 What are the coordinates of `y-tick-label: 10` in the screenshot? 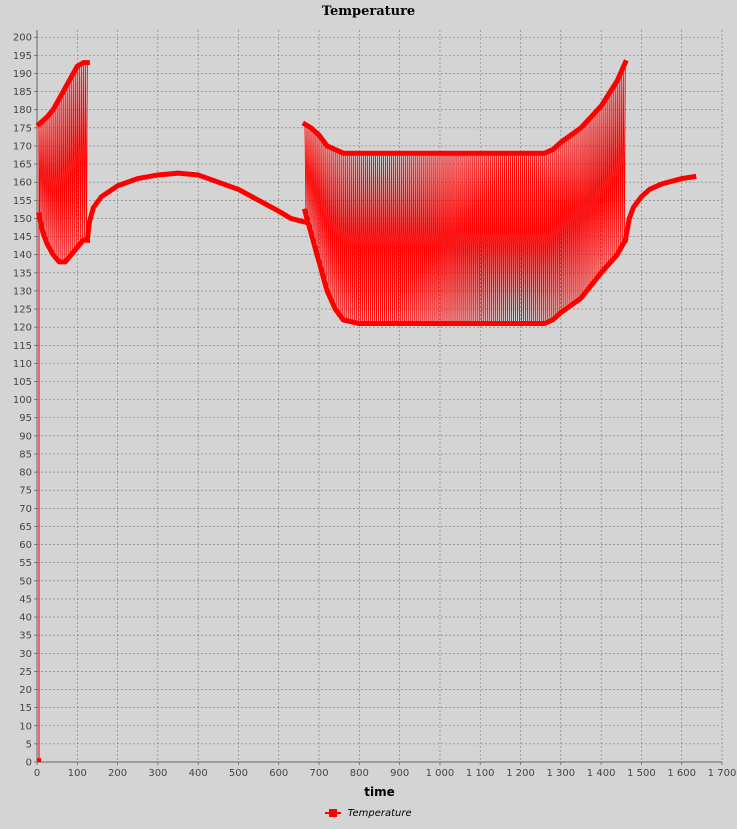 It's located at (25, 726).